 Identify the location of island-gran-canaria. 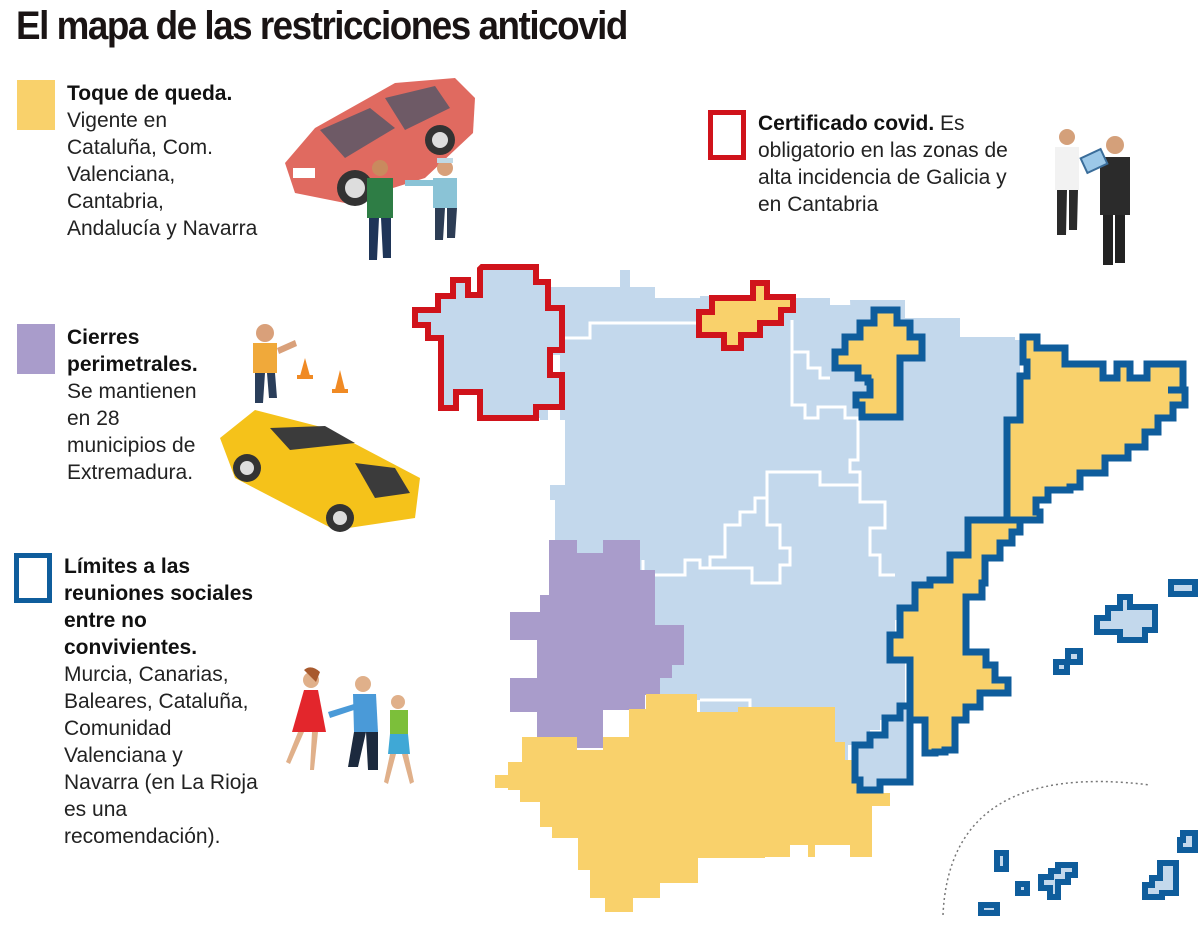
(1160, 880).